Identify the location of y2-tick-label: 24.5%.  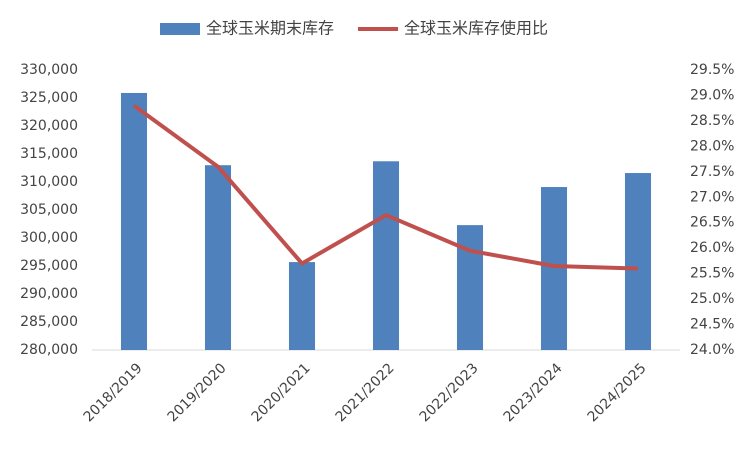
(712, 325).